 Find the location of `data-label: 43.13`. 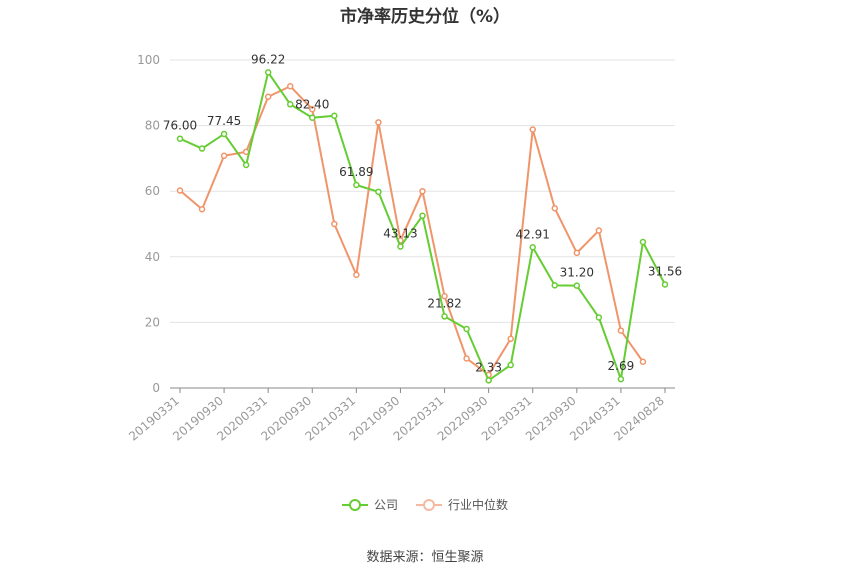

data-label: 43.13 is located at coordinates (400, 234).